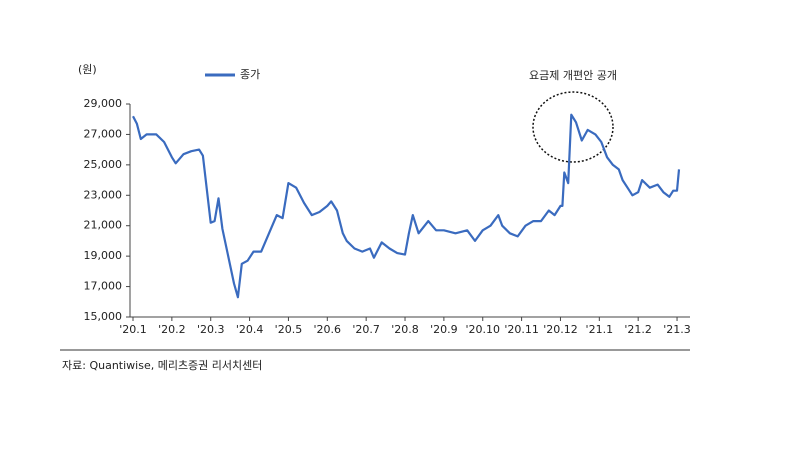 Image resolution: width=800 pixels, height=455 pixels. Describe the element at coordinates (482, 329) in the screenshot. I see `x-tick-label: '20.10` at that location.